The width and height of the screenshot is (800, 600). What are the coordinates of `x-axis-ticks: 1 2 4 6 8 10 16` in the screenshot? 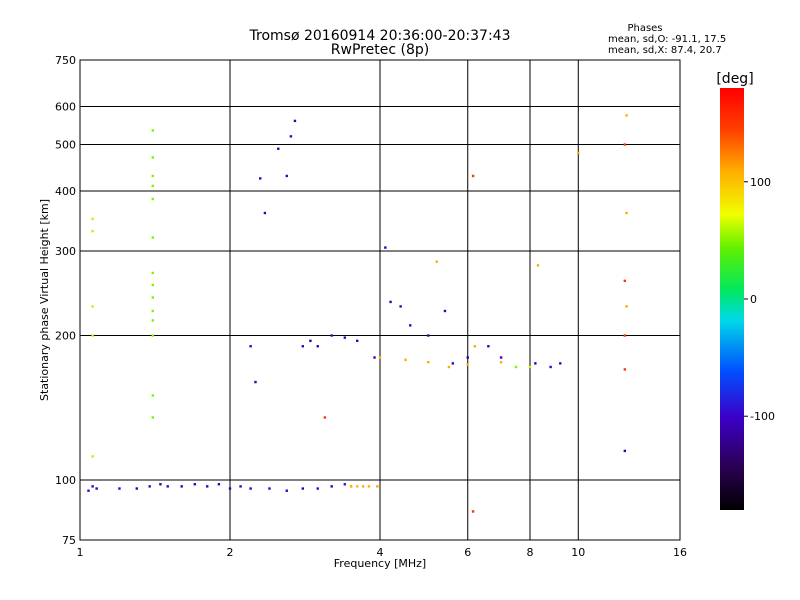 It's located at (382, 552).